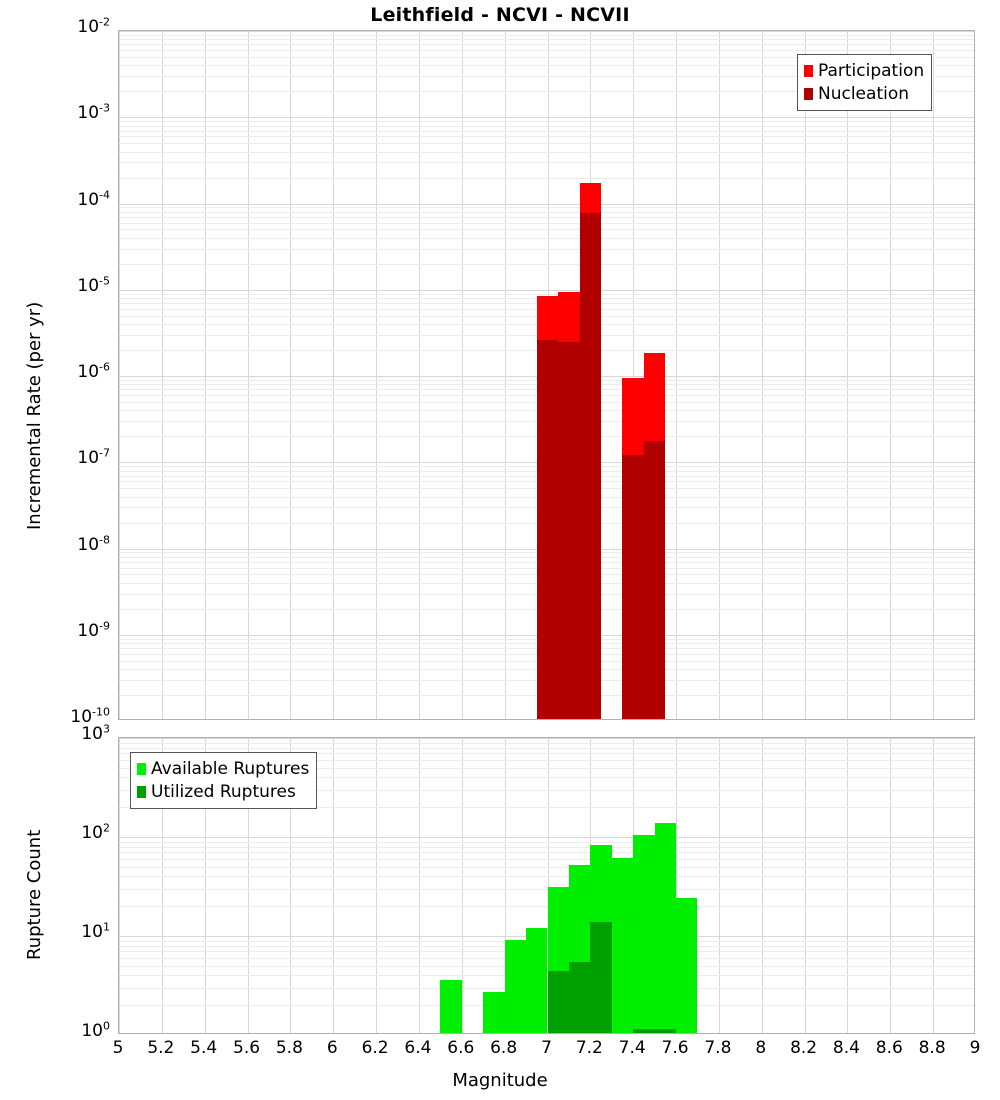 This screenshot has height=1100, width=1000. What do you see at coordinates (804, 1048) in the screenshot?
I see `x-axis-tick-label: 8.2` at bounding box center [804, 1048].